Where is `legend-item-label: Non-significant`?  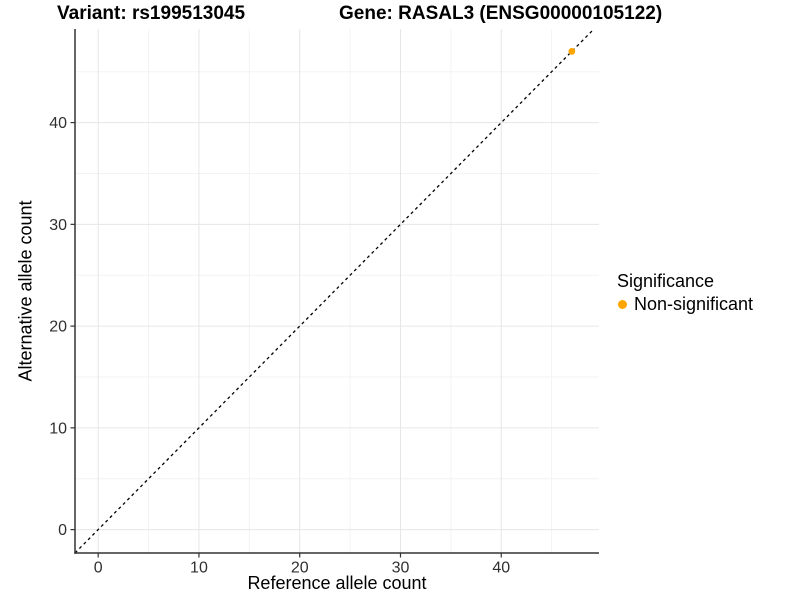
legend-item-label: Non-significant is located at coordinates (694, 304).